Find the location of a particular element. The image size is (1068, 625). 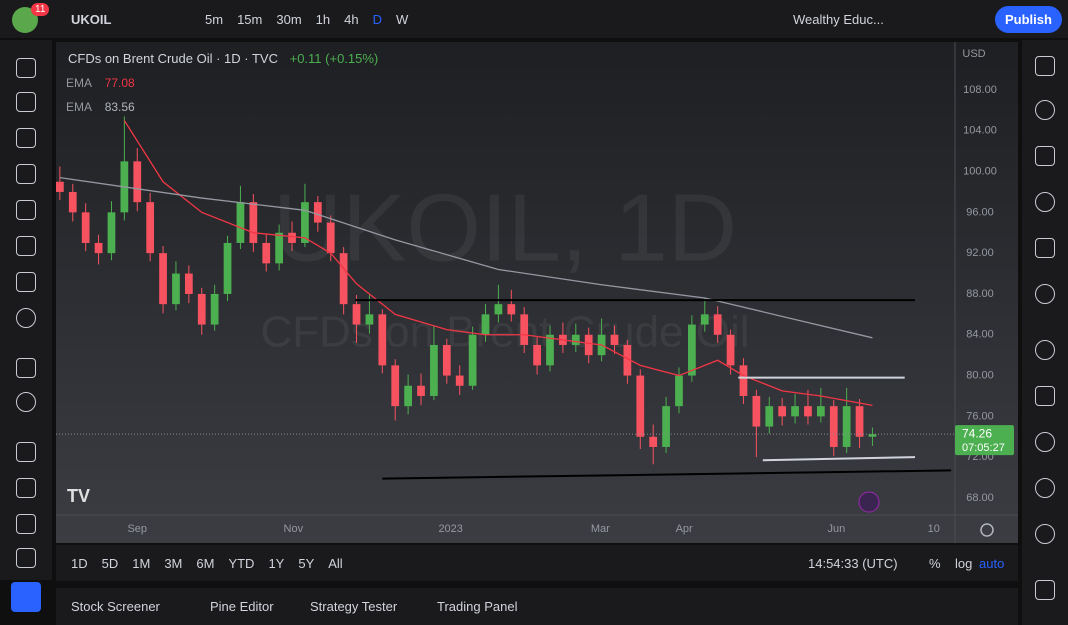

last-price-box is located at coordinates (984, 440).